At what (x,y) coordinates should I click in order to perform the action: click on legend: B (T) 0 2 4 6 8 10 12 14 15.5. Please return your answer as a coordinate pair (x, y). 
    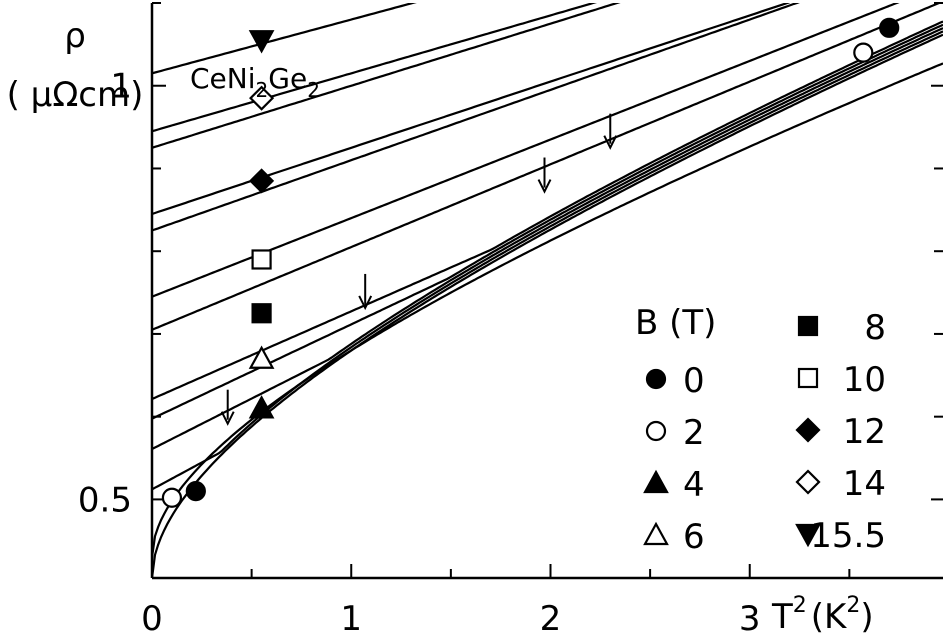
    Looking at the image, I should click on (760, 430).